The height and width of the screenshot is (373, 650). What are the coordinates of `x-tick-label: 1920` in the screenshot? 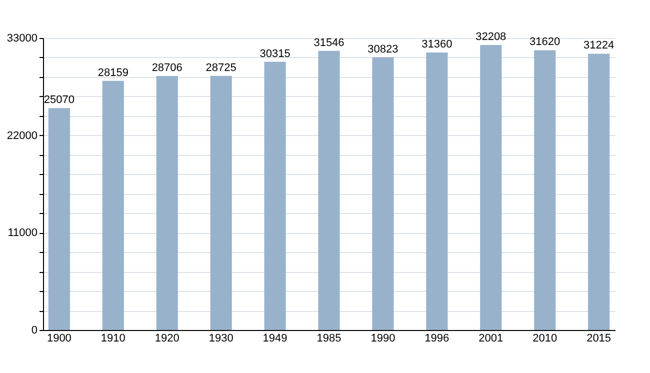 It's located at (167, 338).